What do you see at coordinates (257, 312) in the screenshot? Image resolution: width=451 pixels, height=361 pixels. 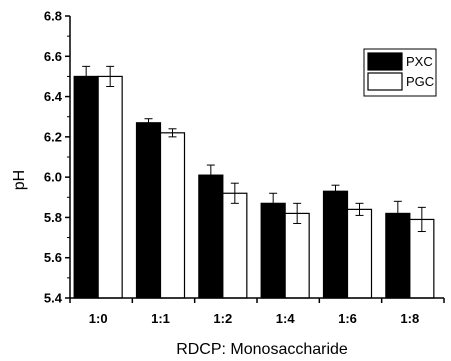 I see `x-ticks-group: 1:0 1:1 1:2 1:4 1:6 1:8` at bounding box center [257, 312].